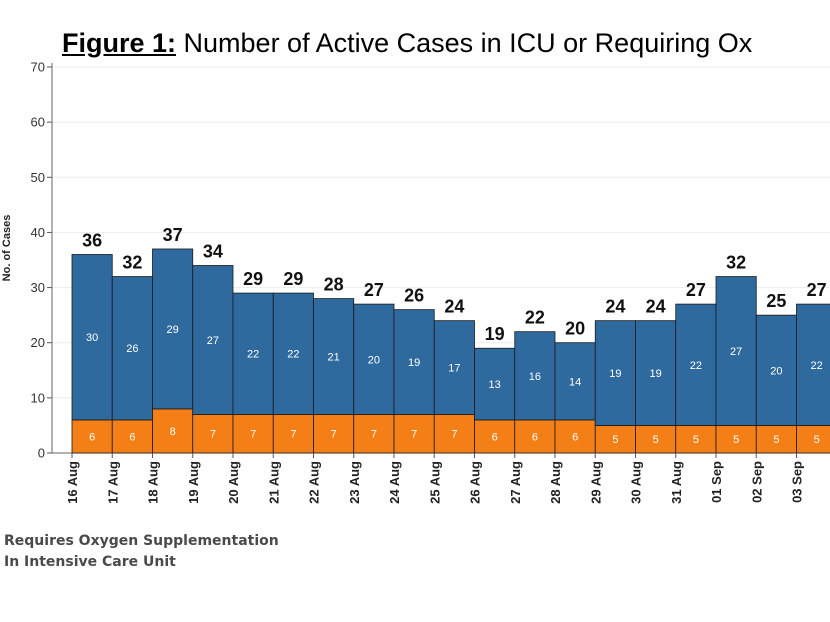 Image resolution: width=830 pixels, height=622 pixels. Describe the element at coordinates (153, 482) in the screenshot. I see `x-tick-label: 18 Aug` at that location.